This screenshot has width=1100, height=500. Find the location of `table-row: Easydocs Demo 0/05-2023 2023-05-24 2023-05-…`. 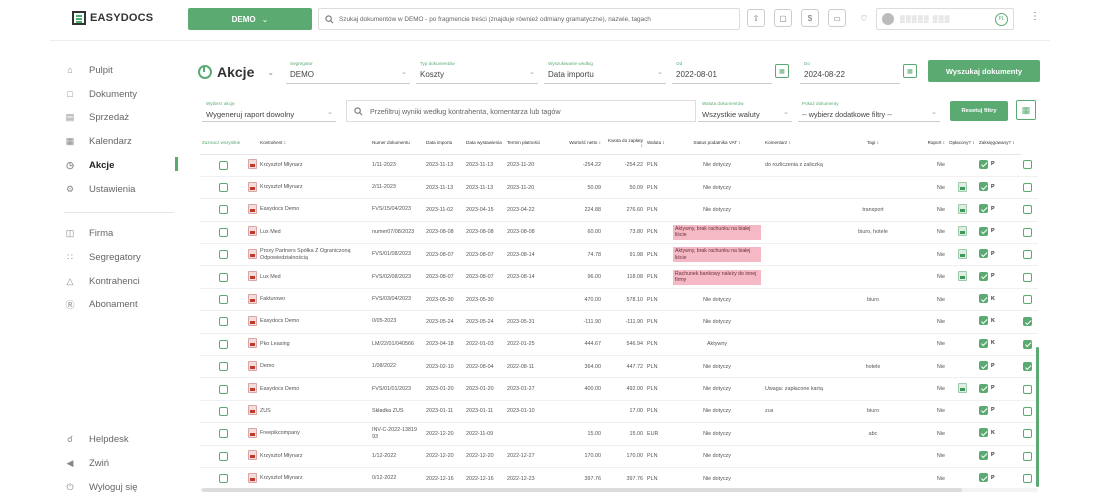

table-row: Easydocs Demo 0/05-2023 2023-05-24 2023-05-… is located at coordinates (619, 322).